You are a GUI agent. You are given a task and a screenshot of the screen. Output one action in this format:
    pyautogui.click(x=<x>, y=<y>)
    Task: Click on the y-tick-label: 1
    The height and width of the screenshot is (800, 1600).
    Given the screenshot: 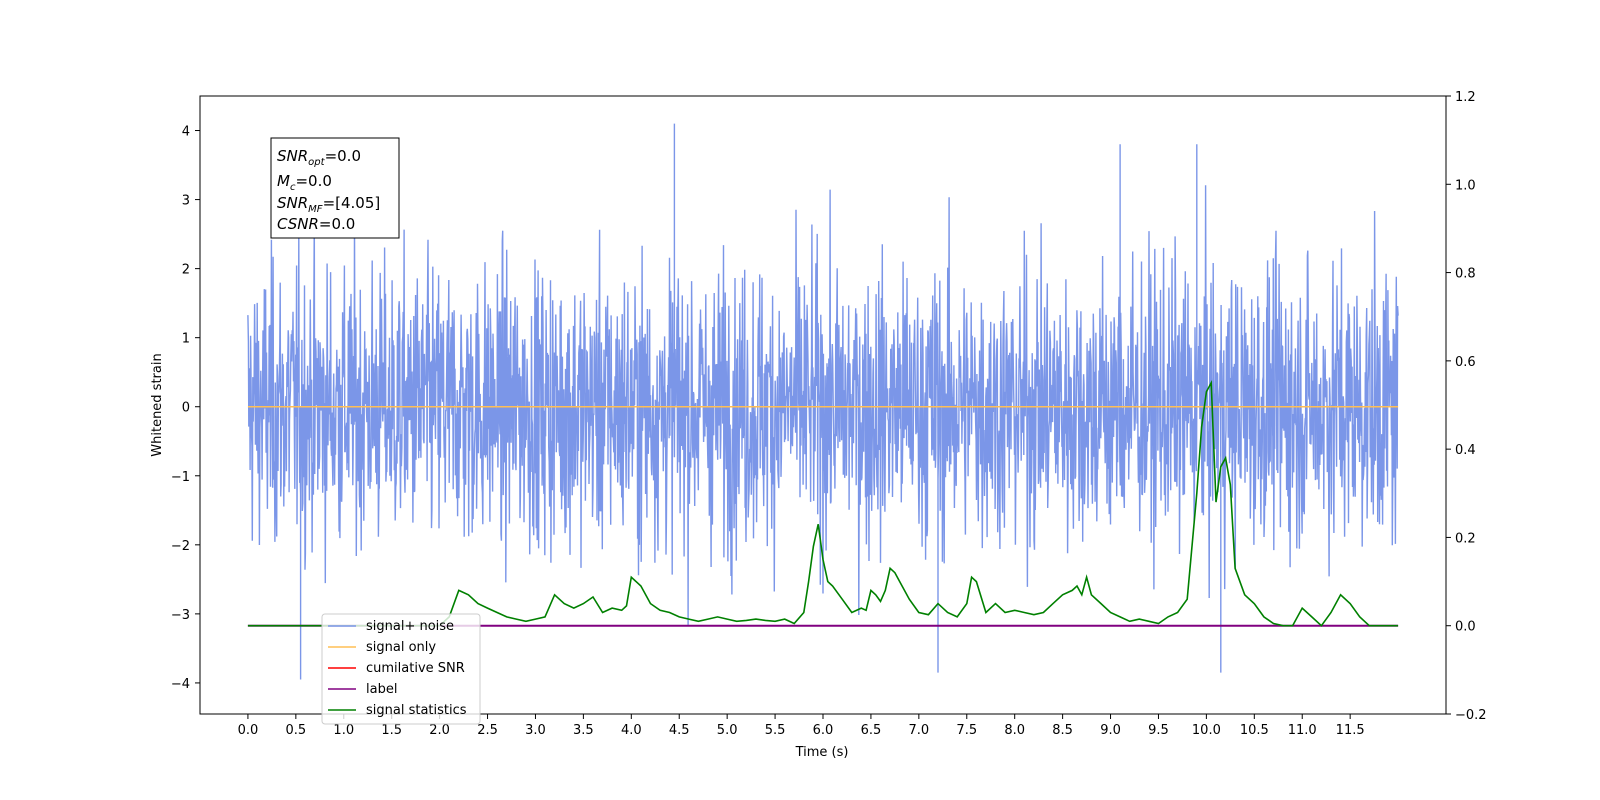 What is the action you would take?
    pyautogui.click(x=186, y=339)
    